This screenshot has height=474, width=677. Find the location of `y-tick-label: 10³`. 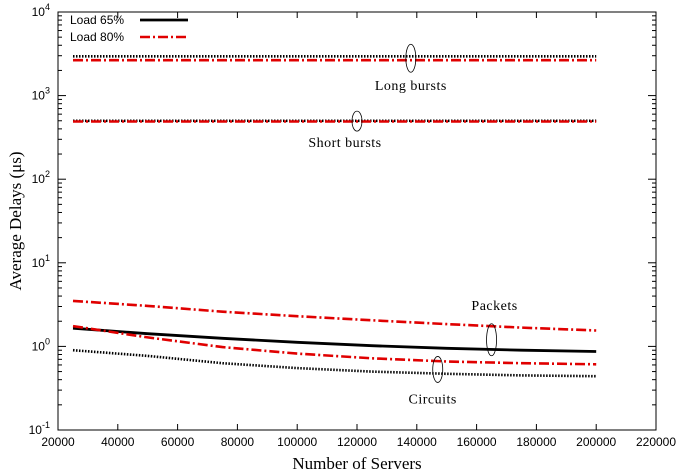

y-tick-label: 10³ is located at coordinates (41, 94).